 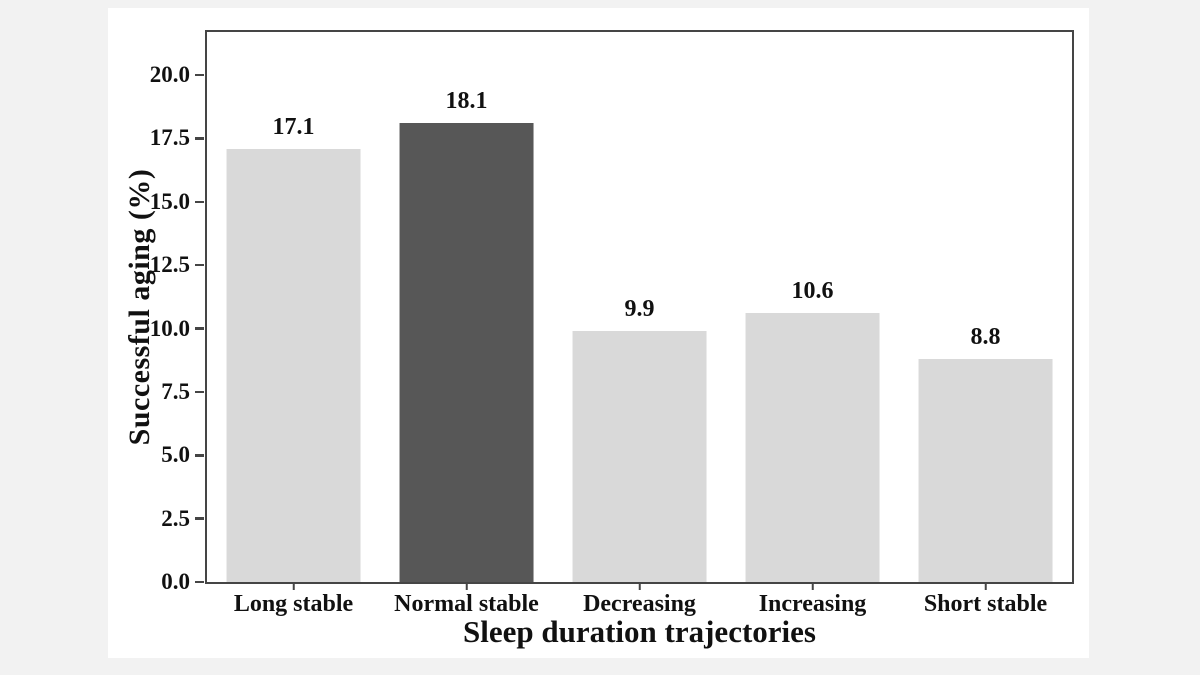 I want to click on bar-slot: 17.1 Long stable, so click(x=293, y=324).